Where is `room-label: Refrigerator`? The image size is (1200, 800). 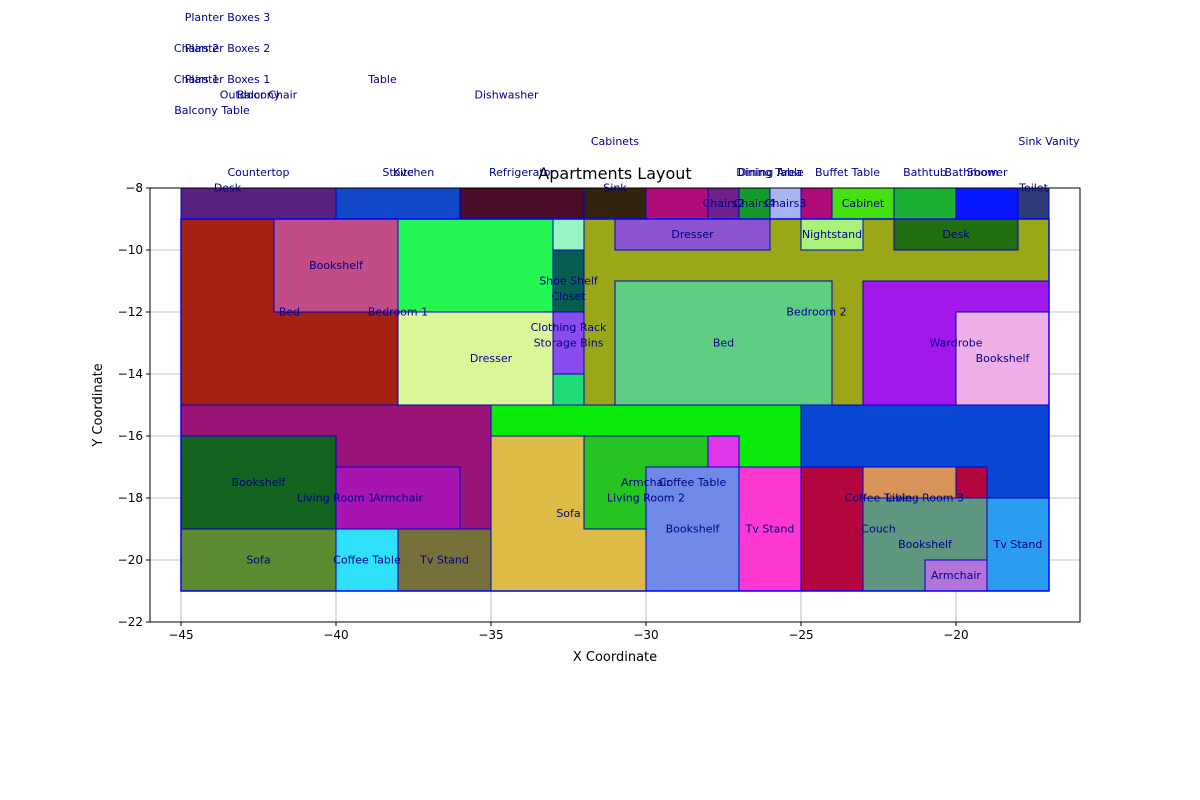 room-label: Refrigerator is located at coordinates (522, 172).